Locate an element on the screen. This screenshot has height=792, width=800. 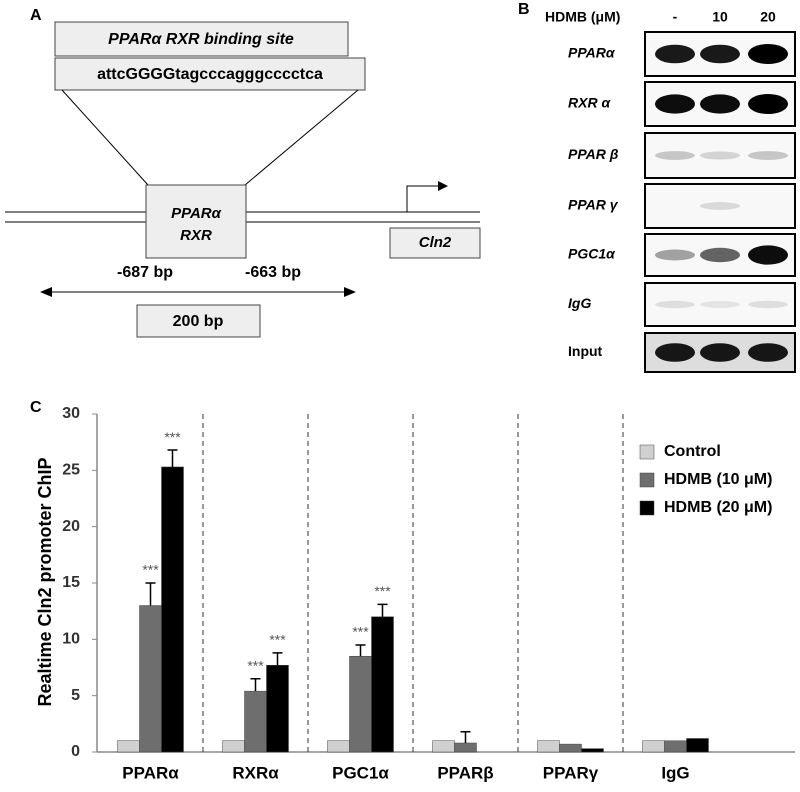
sequence: attcGGGGtagcccagggcccctca is located at coordinates (210, 74).